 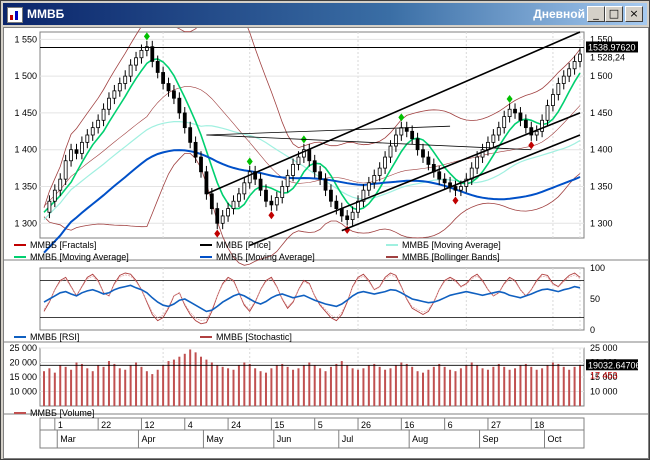 What do you see at coordinates (415, 179) in the screenshot?
I see `trend-channel-lower` at bounding box center [415, 179].